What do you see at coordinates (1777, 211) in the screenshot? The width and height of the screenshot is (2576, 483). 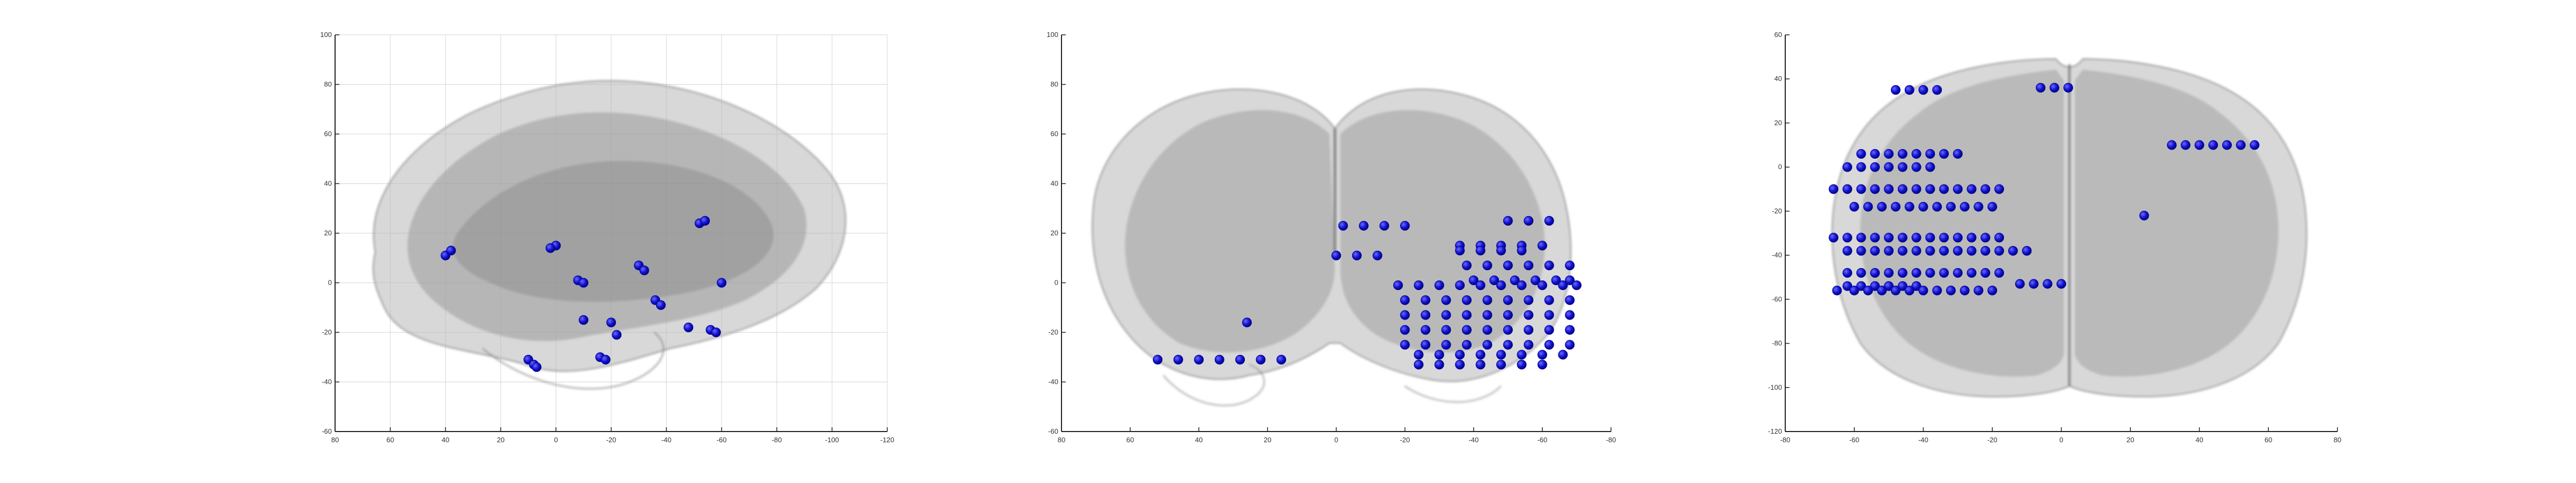 I see `y-tick-label: -20` at bounding box center [1777, 211].